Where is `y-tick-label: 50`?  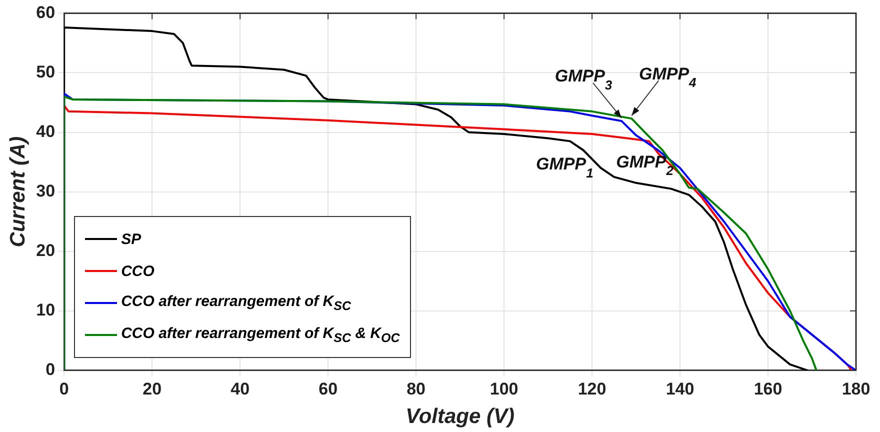
y-tick-label: 50 is located at coordinates (46, 72).